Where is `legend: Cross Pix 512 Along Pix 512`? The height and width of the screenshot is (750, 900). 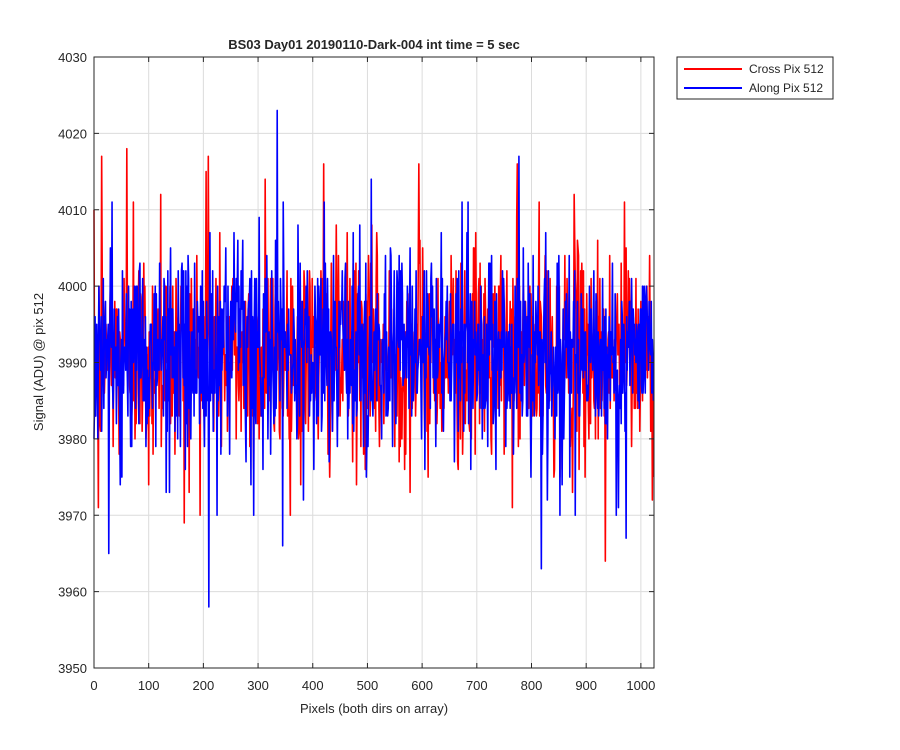 legend: Cross Pix 512 Along Pix 512 is located at coordinates (755, 78).